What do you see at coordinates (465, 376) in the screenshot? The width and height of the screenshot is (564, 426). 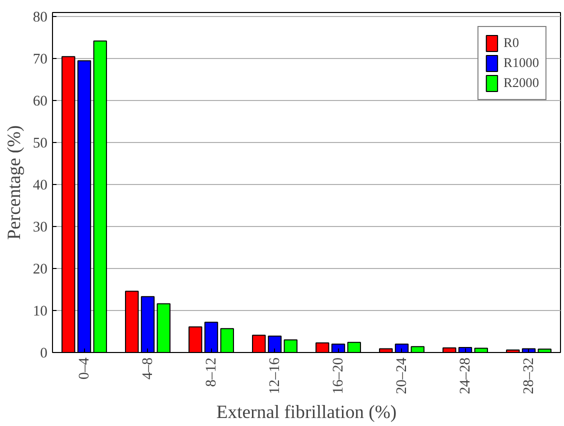 I see `x-tick-label: 24–28` at bounding box center [465, 376].